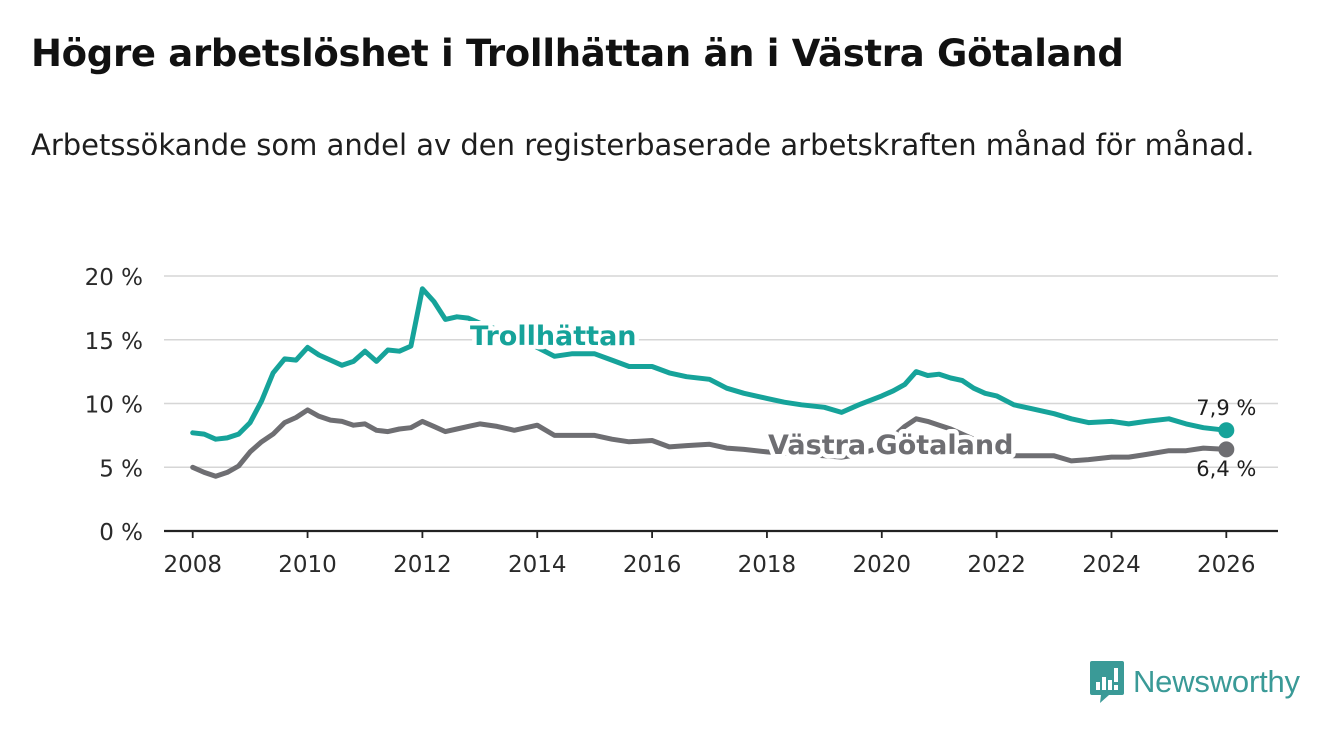  I want to click on series-label-trollhattan: Trollhättan, so click(553, 336).